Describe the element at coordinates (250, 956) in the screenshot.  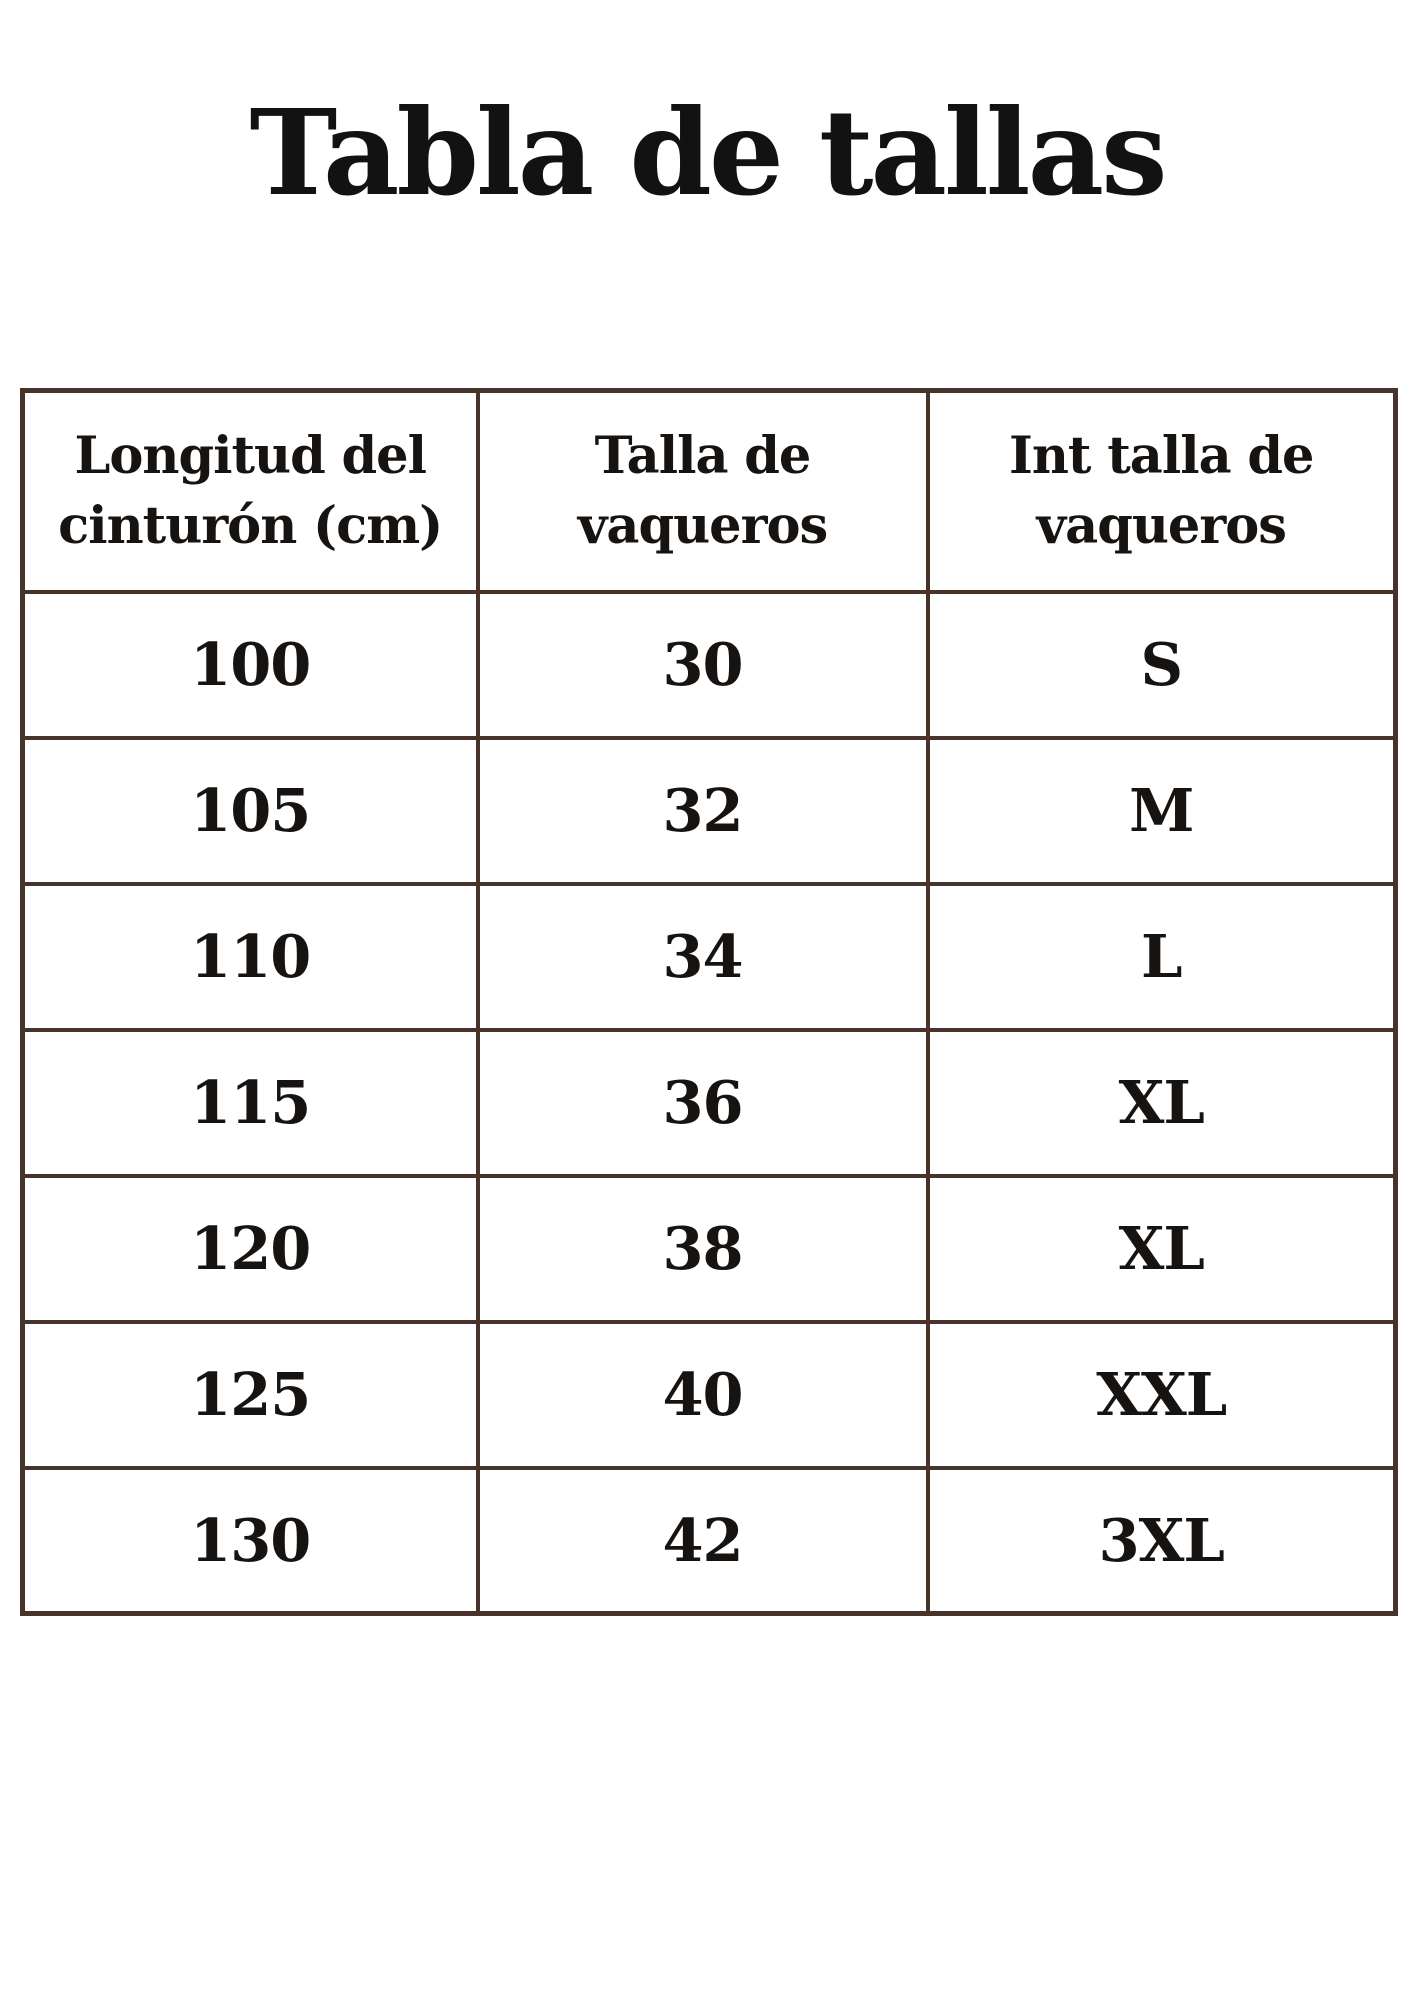
I see `cell-belt-length: 110` at that location.